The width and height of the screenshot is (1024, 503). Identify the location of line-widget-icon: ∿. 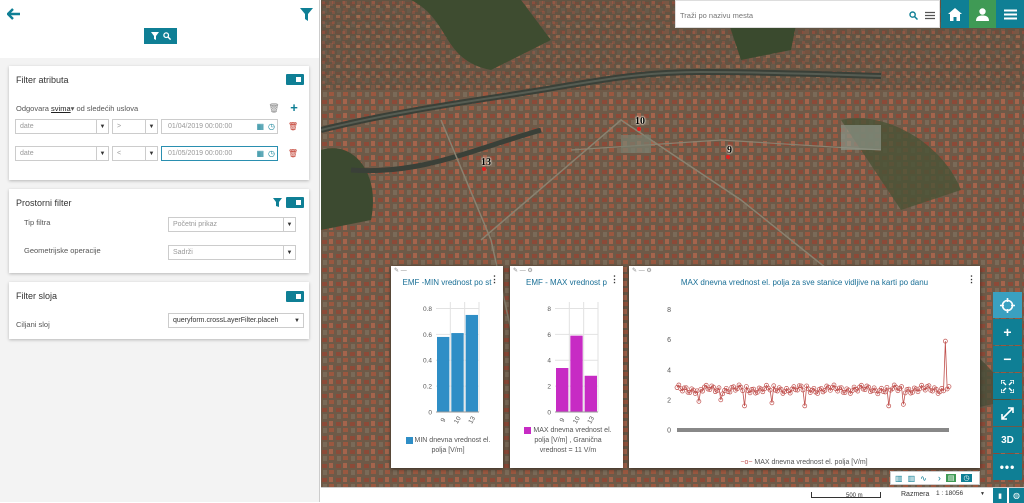
(923, 478).